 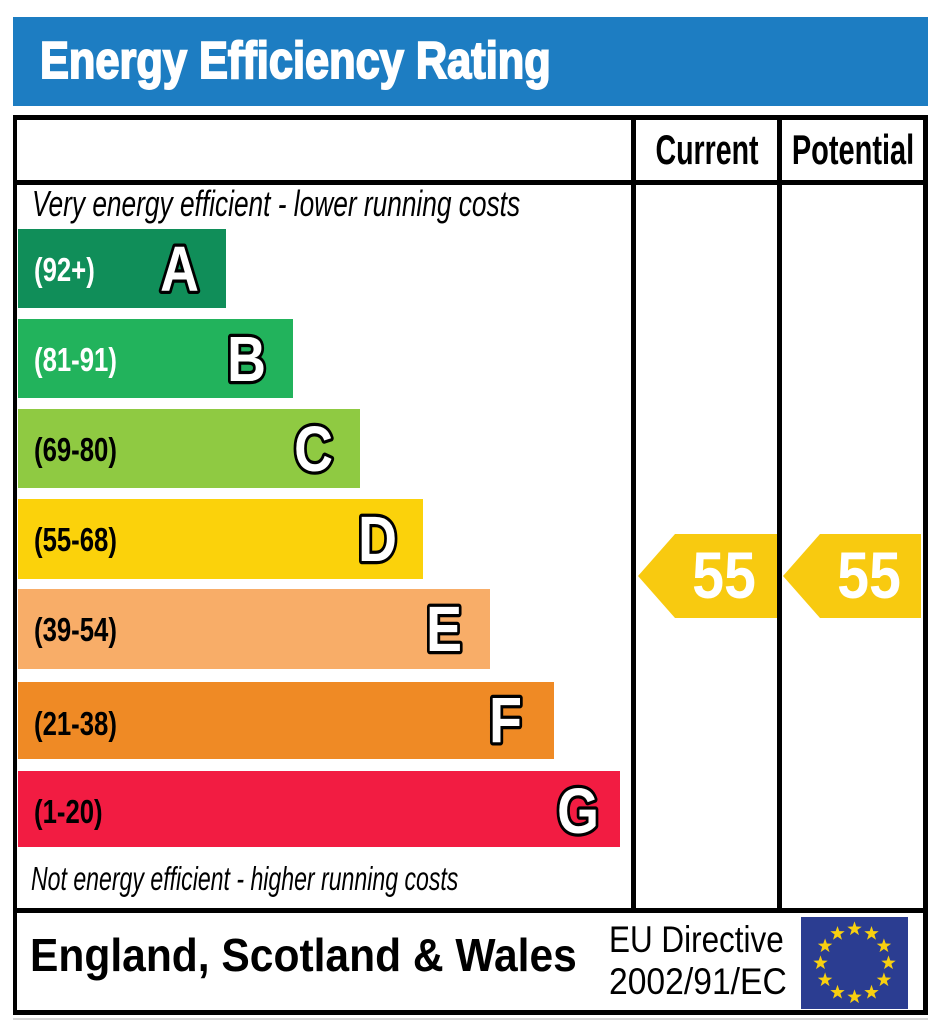 What do you see at coordinates (75, 630) in the screenshot?
I see `svg-text: (39-54)` at bounding box center [75, 630].